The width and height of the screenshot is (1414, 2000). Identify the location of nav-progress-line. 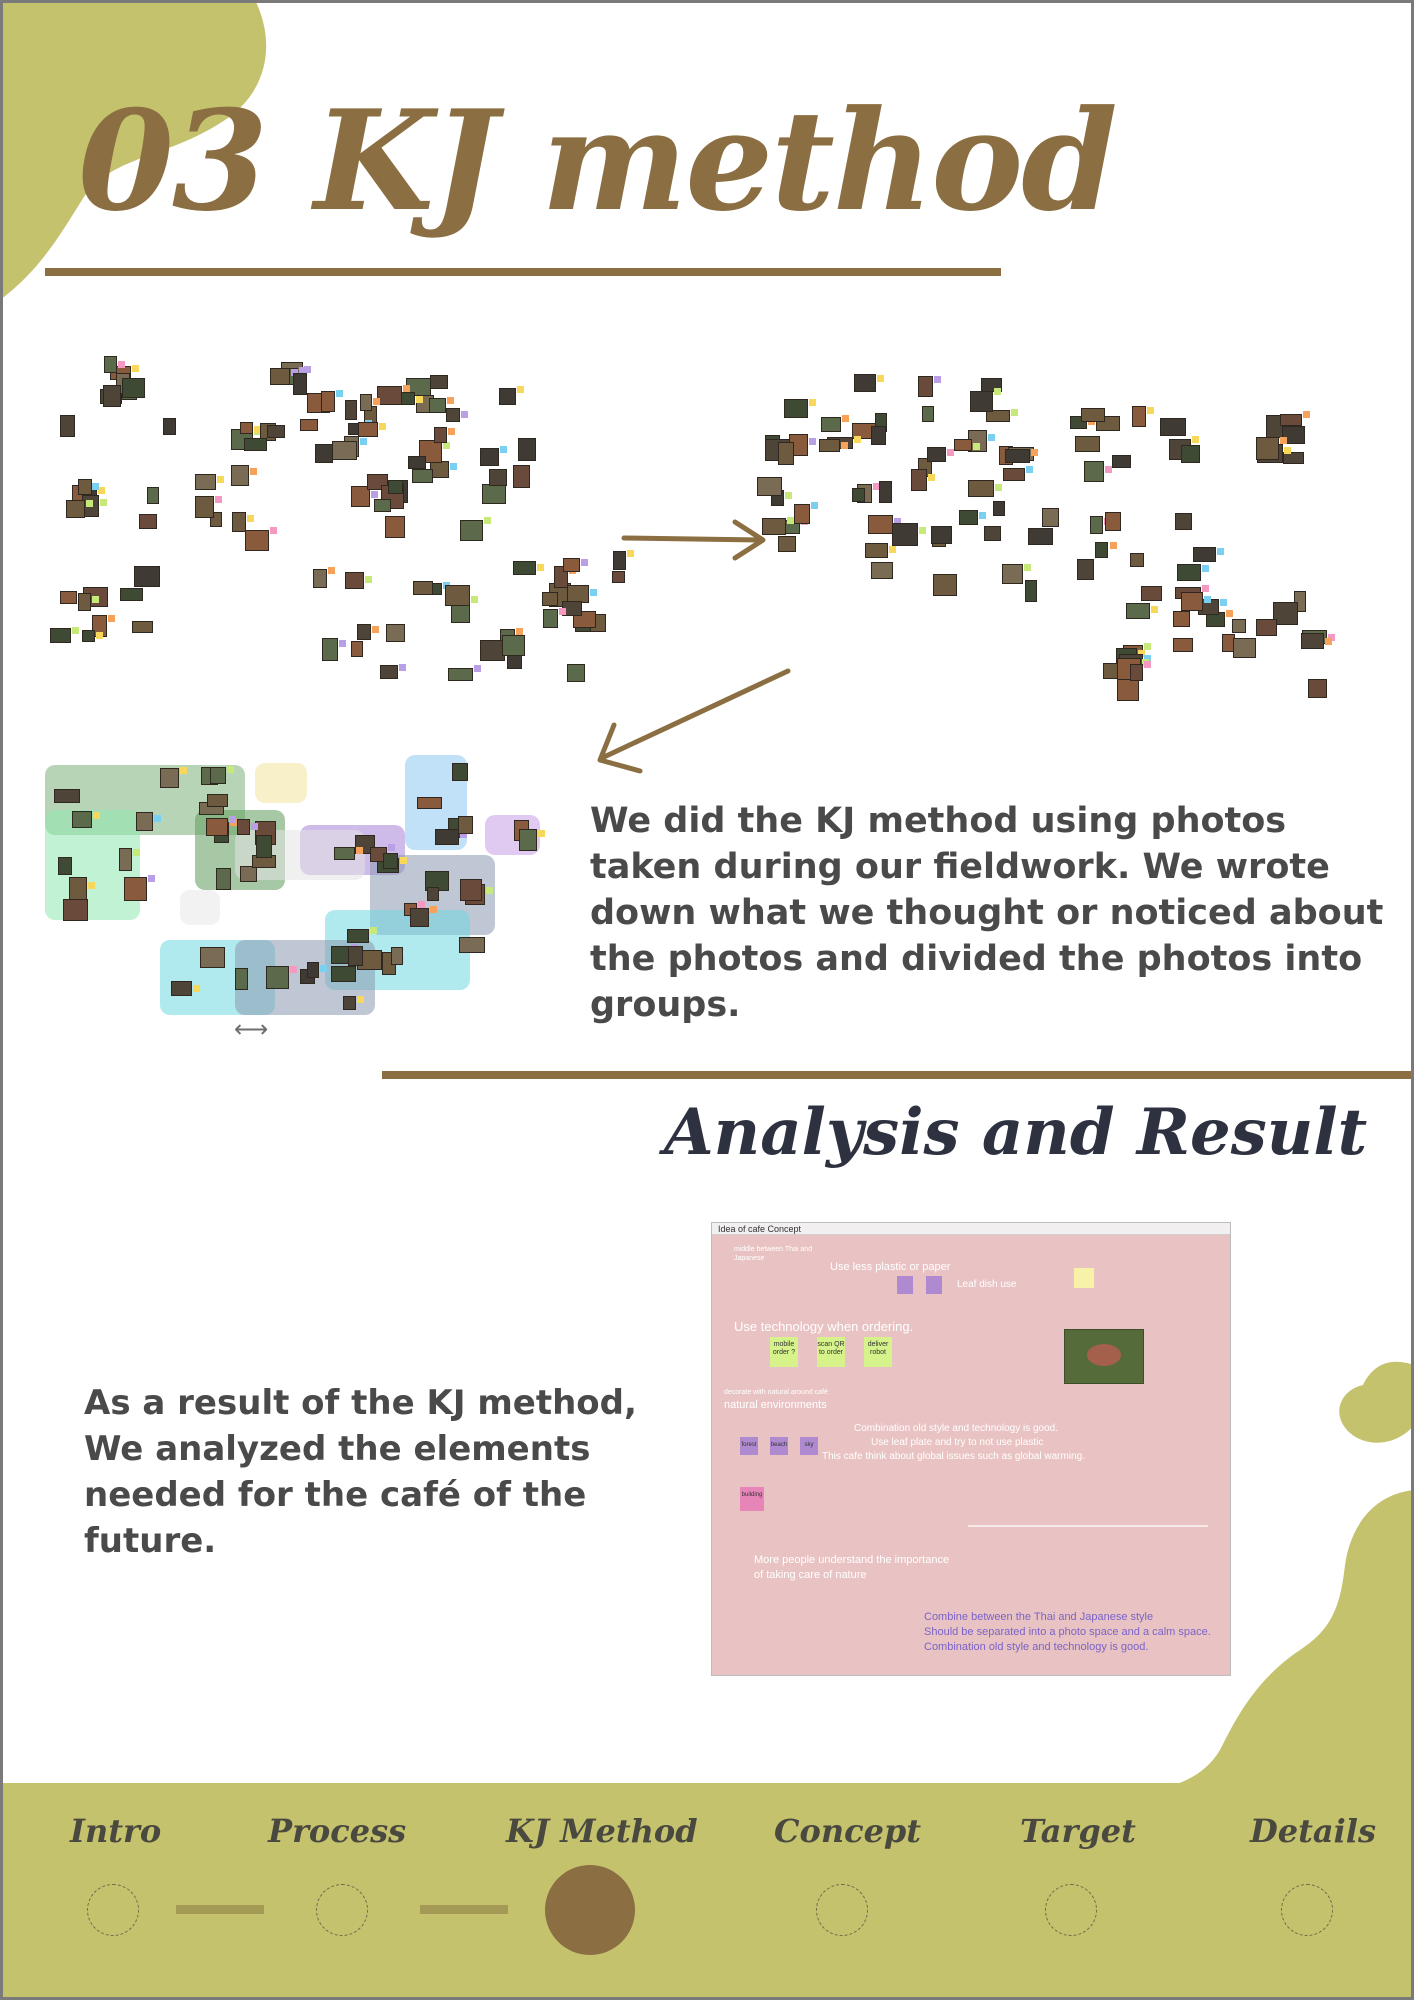
(220, 1909).